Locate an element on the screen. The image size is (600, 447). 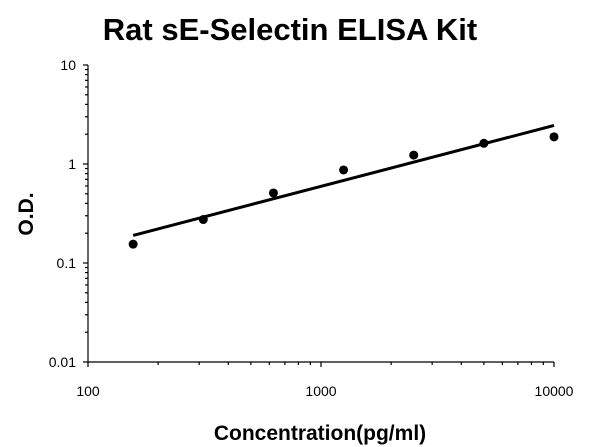
y-ticks: 0.01 0.1 1 10 is located at coordinates (68, 213).